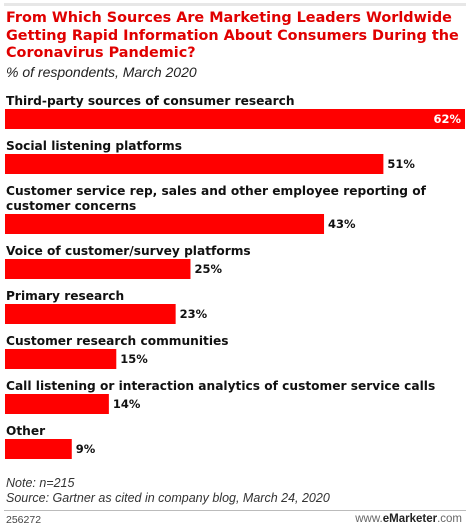 This screenshot has height=531, width=470. I want to click on chart-subtitle: % of respondents, March 2020, so click(101, 72).